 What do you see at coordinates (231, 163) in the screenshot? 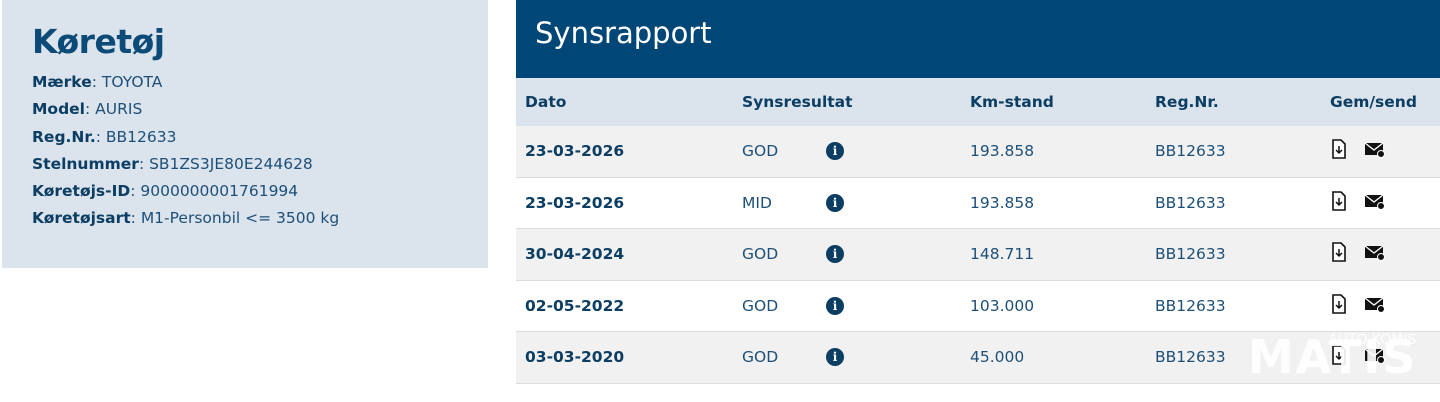
I see `field-value: SB1ZS3JE80E244628` at bounding box center [231, 163].